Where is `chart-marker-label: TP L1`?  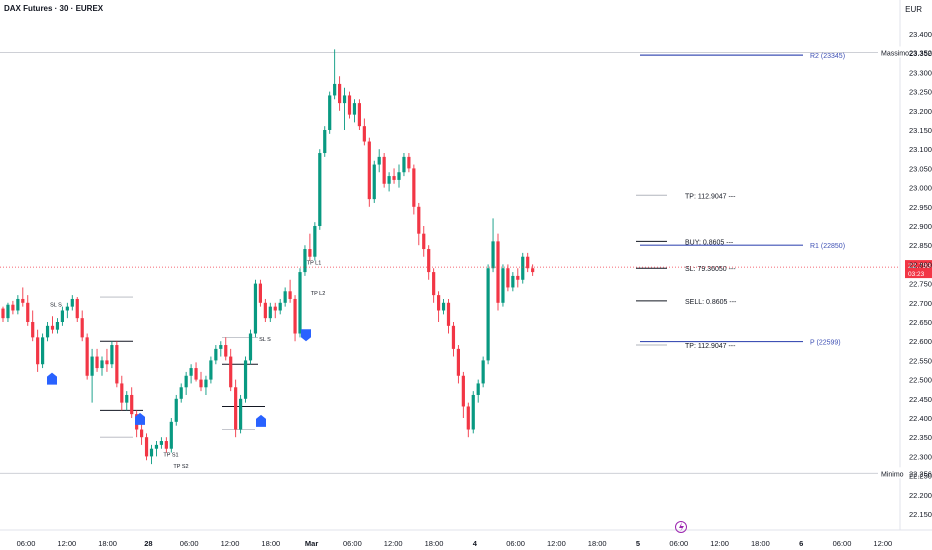
chart-marker-label: TP L1 is located at coordinates (314, 263).